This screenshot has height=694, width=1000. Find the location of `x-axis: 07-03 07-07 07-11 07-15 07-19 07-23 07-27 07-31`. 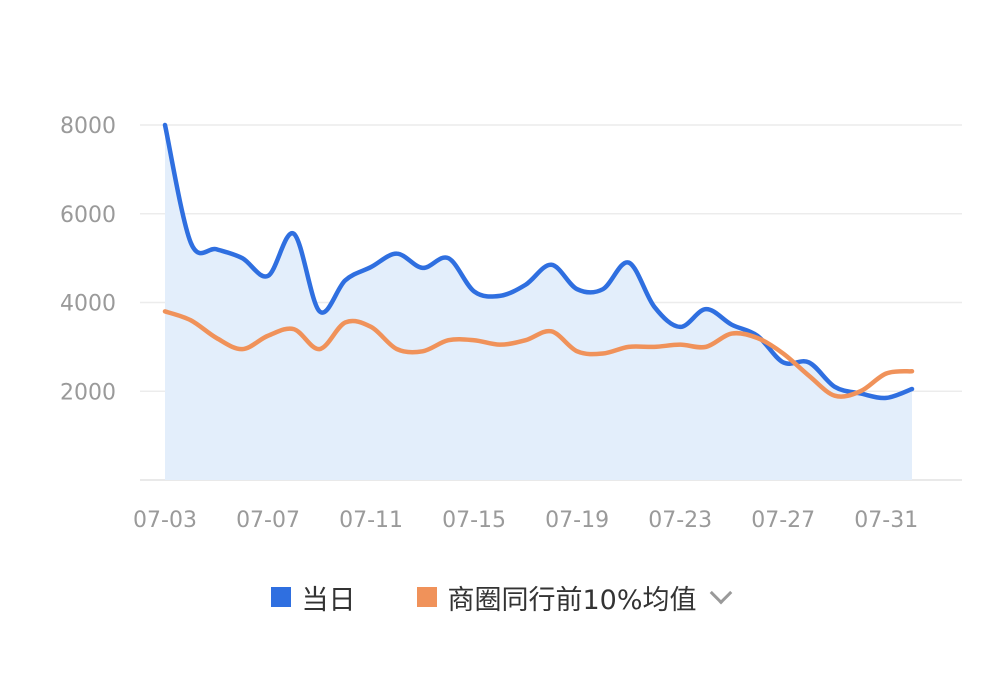

x-axis: 07-03 07-07 07-11 07-15 07-19 07-23 07-27 07-31 is located at coordinates (525, 520).